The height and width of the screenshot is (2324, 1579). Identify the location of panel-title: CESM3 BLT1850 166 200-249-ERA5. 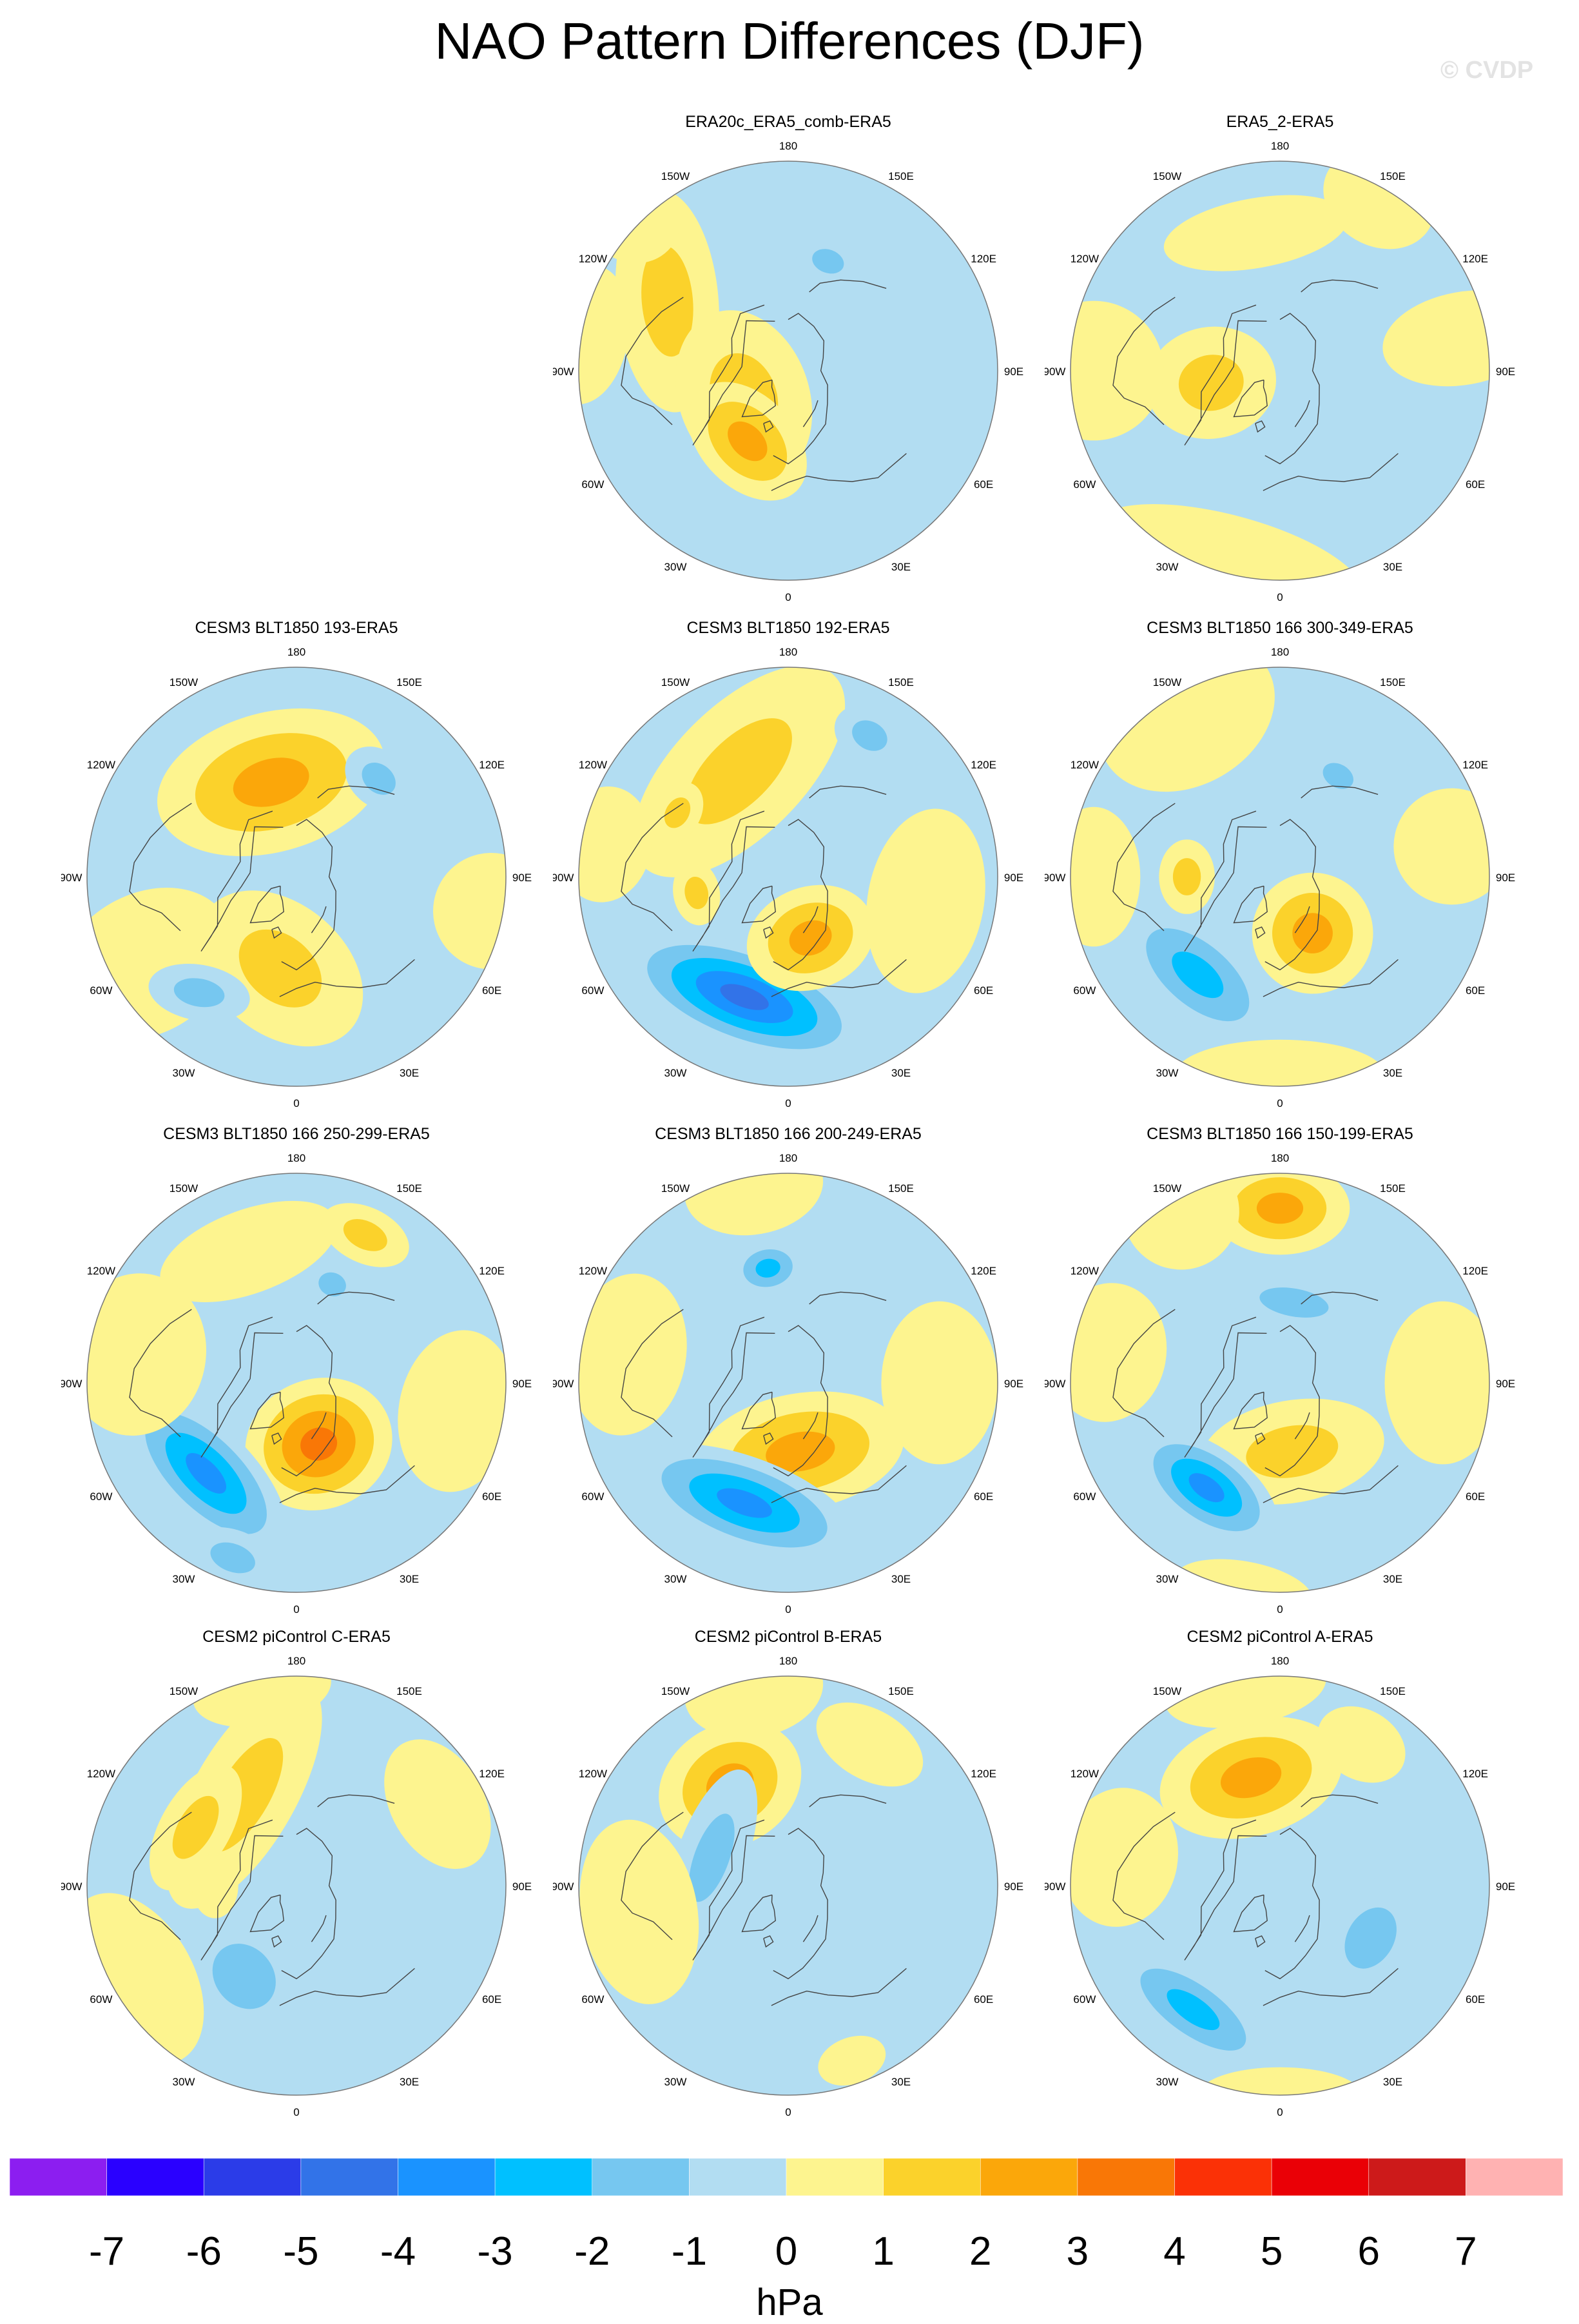
(788, 1134).